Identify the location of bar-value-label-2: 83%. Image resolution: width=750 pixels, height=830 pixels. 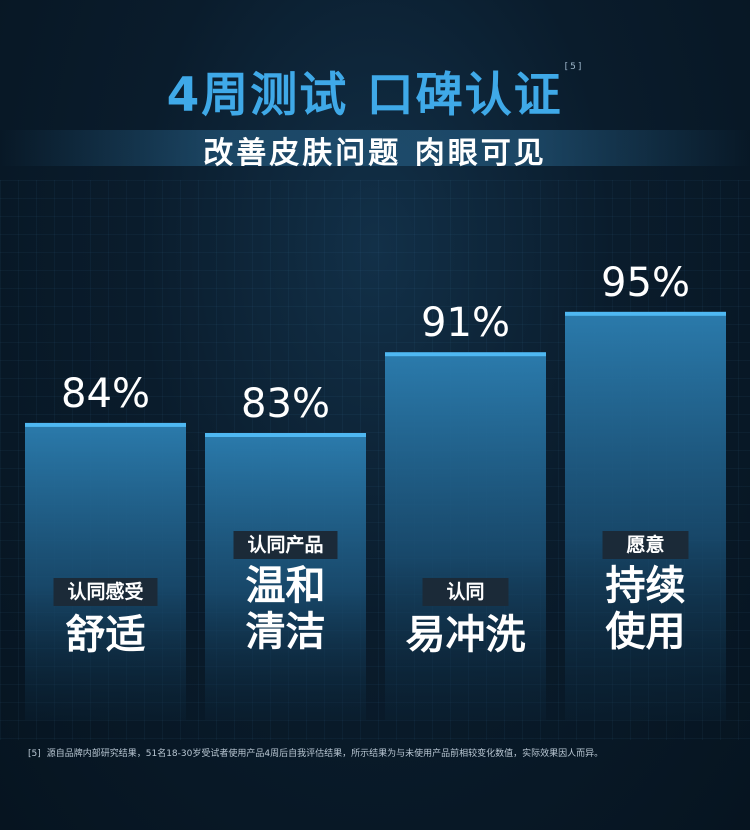
(285, 404).